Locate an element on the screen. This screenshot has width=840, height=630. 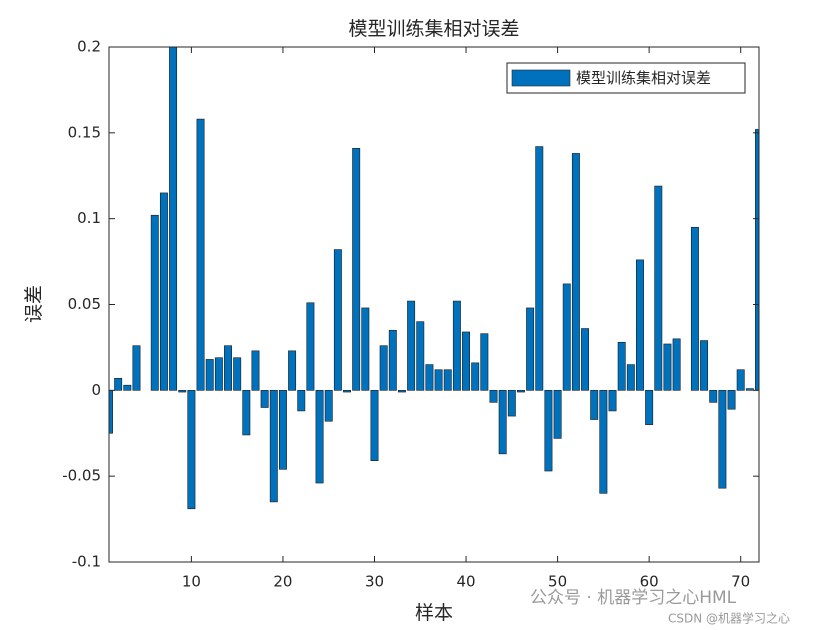
legend-label: 模型训练集相对误差 is located at coordinates (643, 78).